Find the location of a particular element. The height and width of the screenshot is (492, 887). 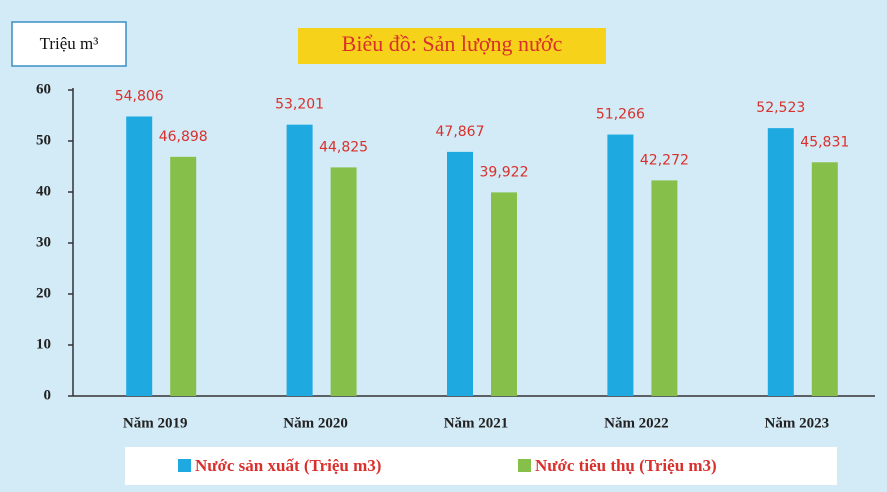

legend-label: Nước sản xuất (Triệu m3) is located at coordinates (288, 465).